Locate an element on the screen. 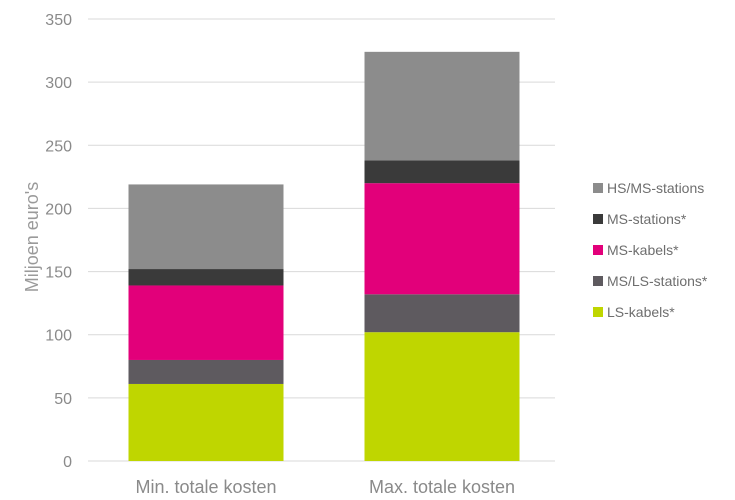 This screenshot has width=735, height=500. y-tick-label: 350 is located at coordinates (58, 20).